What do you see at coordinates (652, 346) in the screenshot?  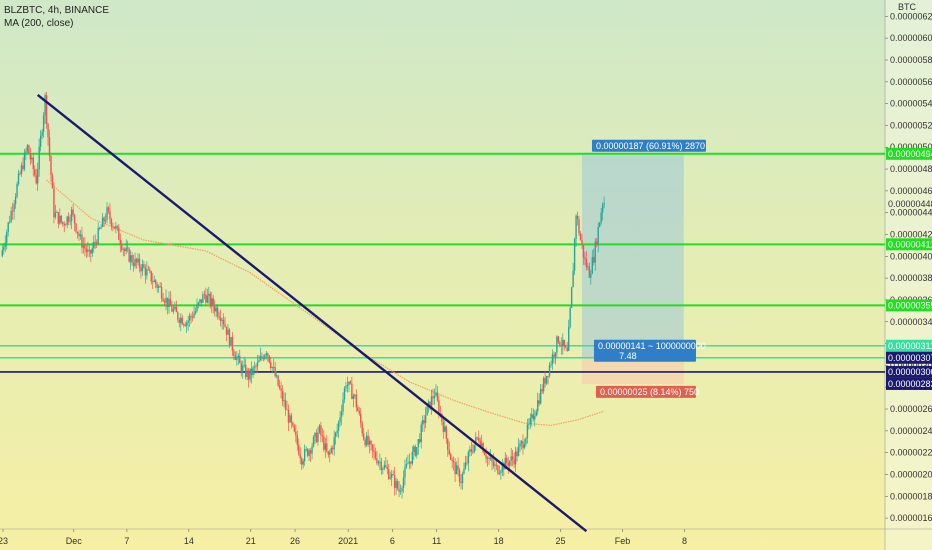 I see `entry-label: 0.00000141 ~ 1000000000` at bounding box center [652, 346].